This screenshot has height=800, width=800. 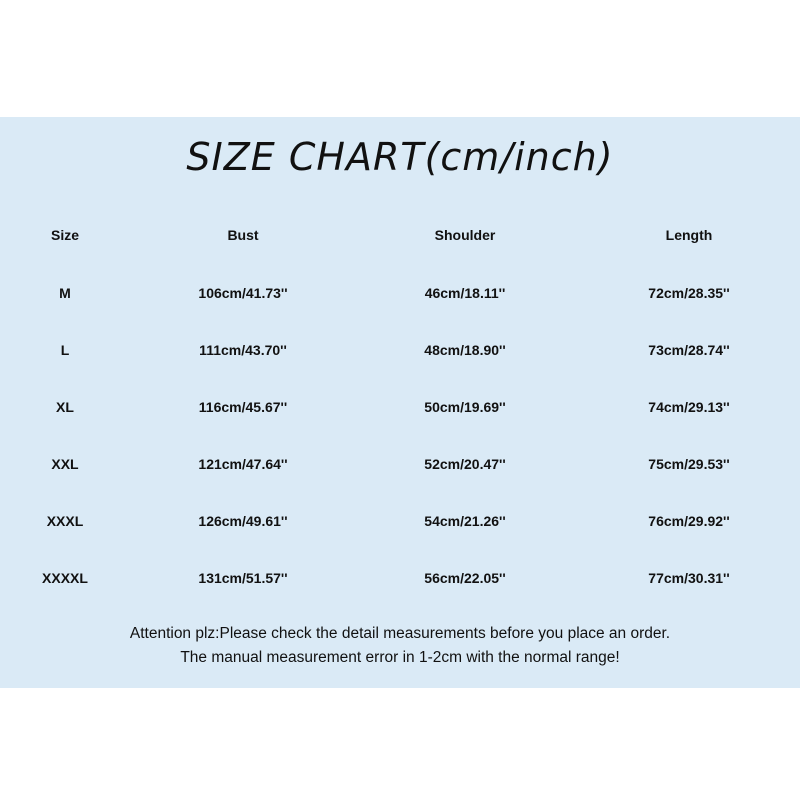 I want to click on cell-size: XXXL, so click(x=65, y=521).